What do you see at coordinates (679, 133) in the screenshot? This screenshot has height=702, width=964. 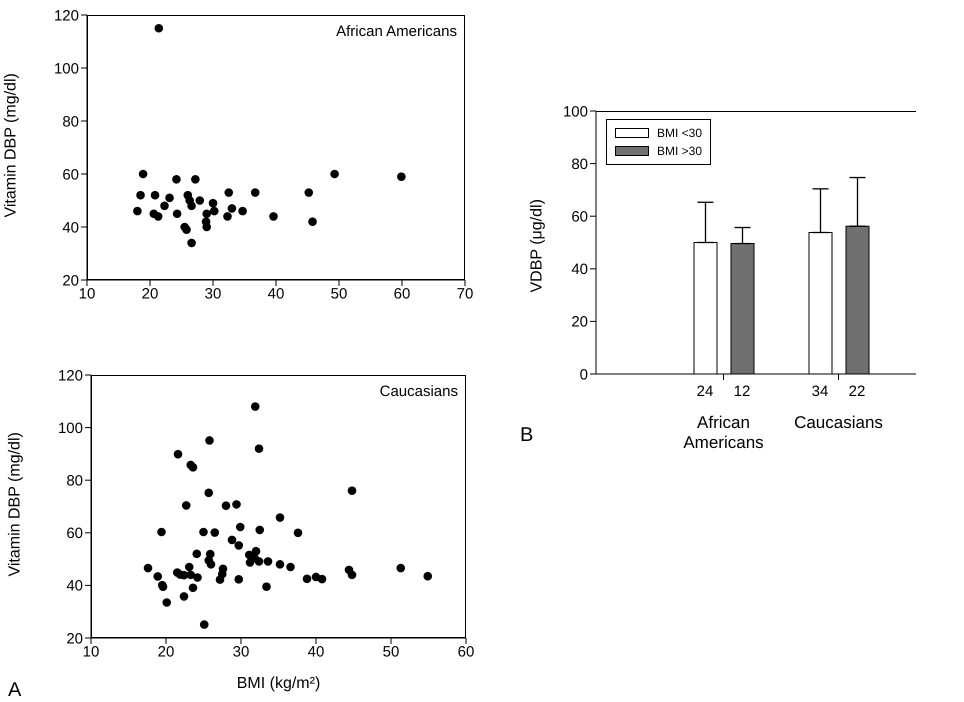 I see `legend-label: BMI <30` at bounding box center [679, 133].